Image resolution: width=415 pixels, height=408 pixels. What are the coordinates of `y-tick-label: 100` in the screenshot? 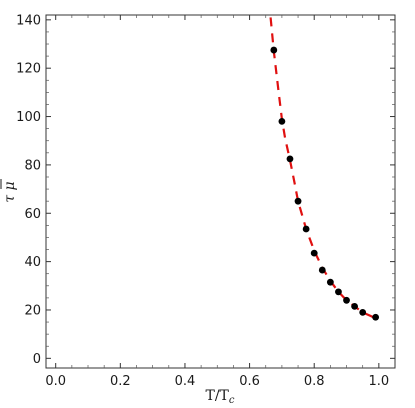 It's located at (28, 117).